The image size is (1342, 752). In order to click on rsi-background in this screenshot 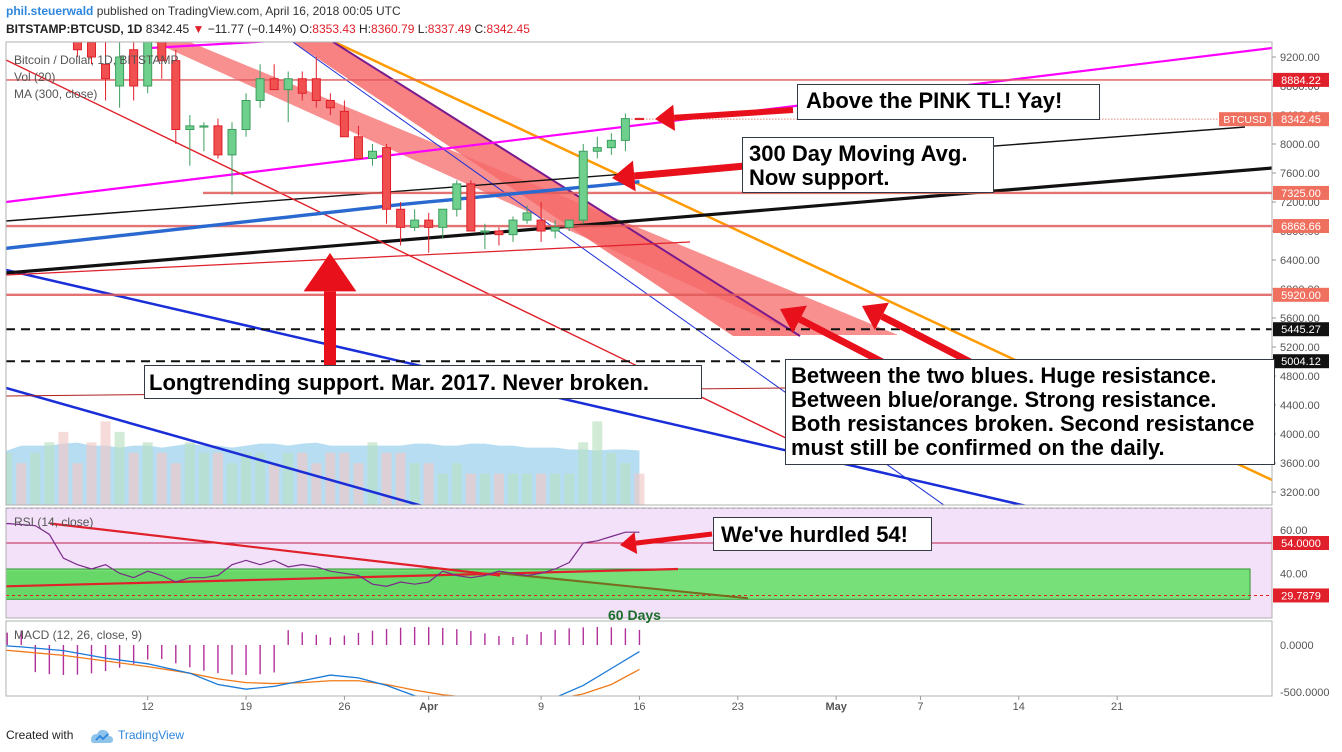, I will do `click(639, 563)`.